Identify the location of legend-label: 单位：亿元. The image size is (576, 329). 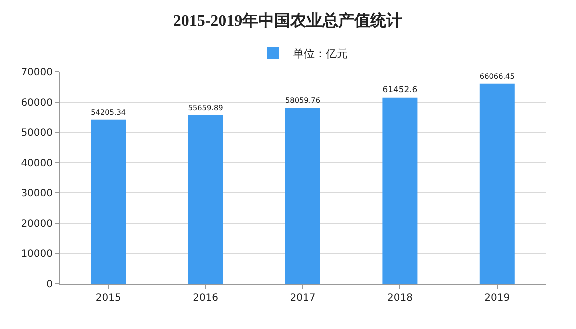
(320, 54).